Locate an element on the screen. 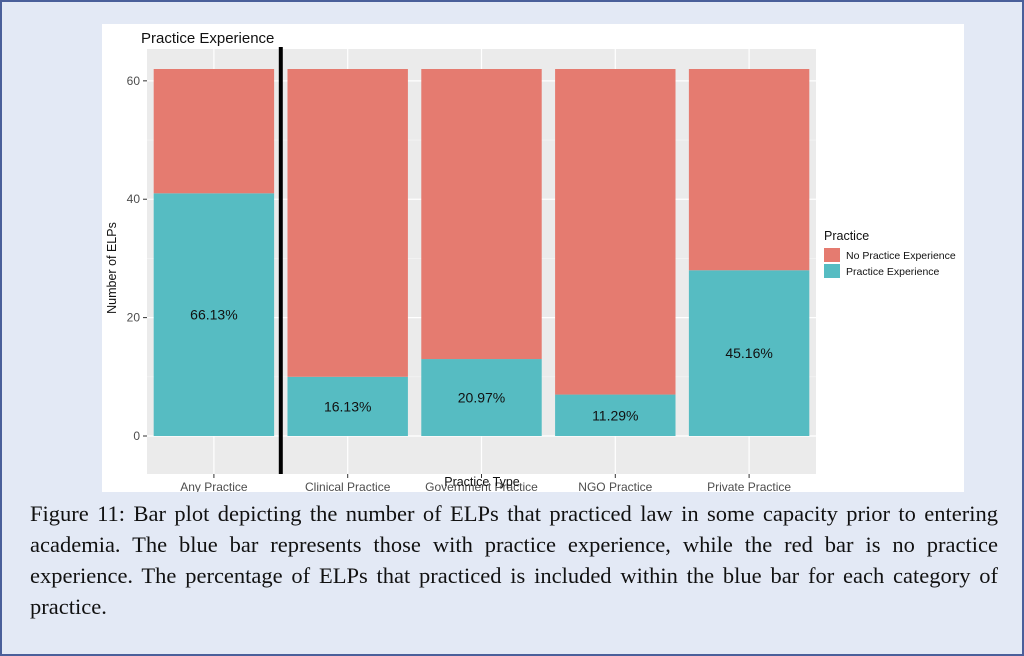 The image size is (1024, 656). y-tick-label: 20 is located at coordinates (134, 318).